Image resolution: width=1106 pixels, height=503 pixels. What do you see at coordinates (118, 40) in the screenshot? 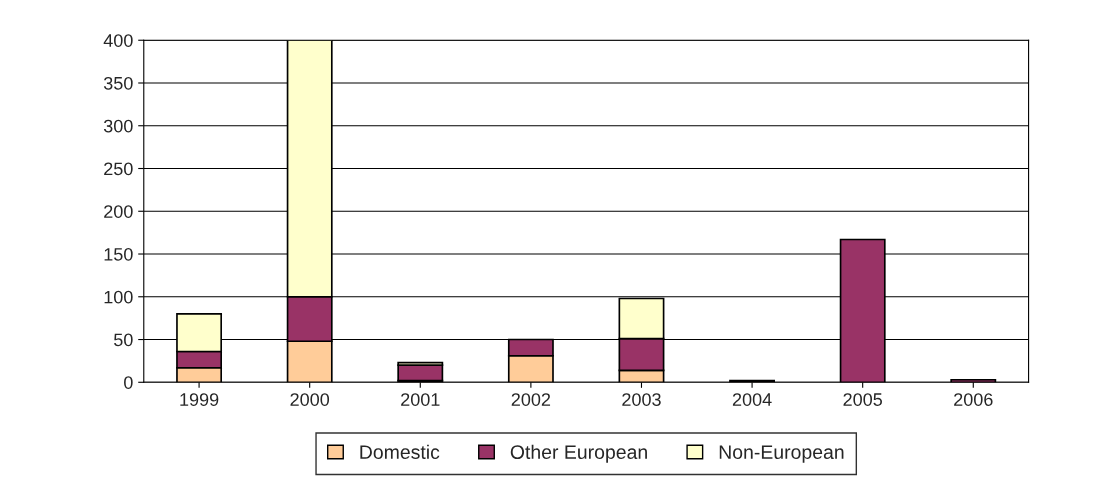
I see `y-tick-label: 400` at bounding box center [118, 40].